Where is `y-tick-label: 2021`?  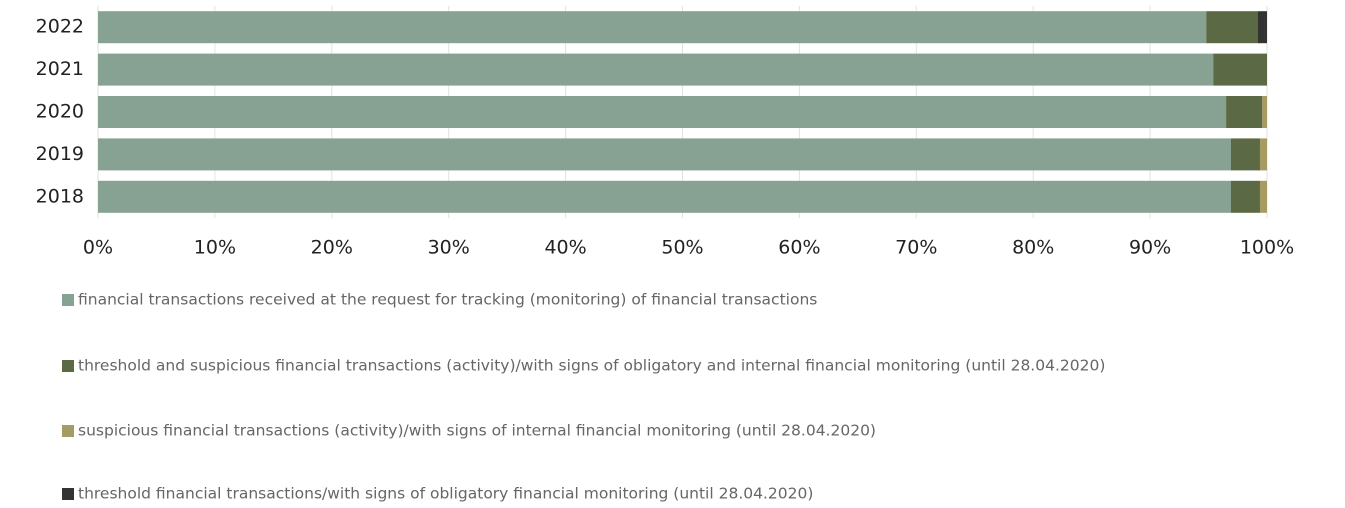
y-tick-label: 2021 is located at coordinates (60, 69).